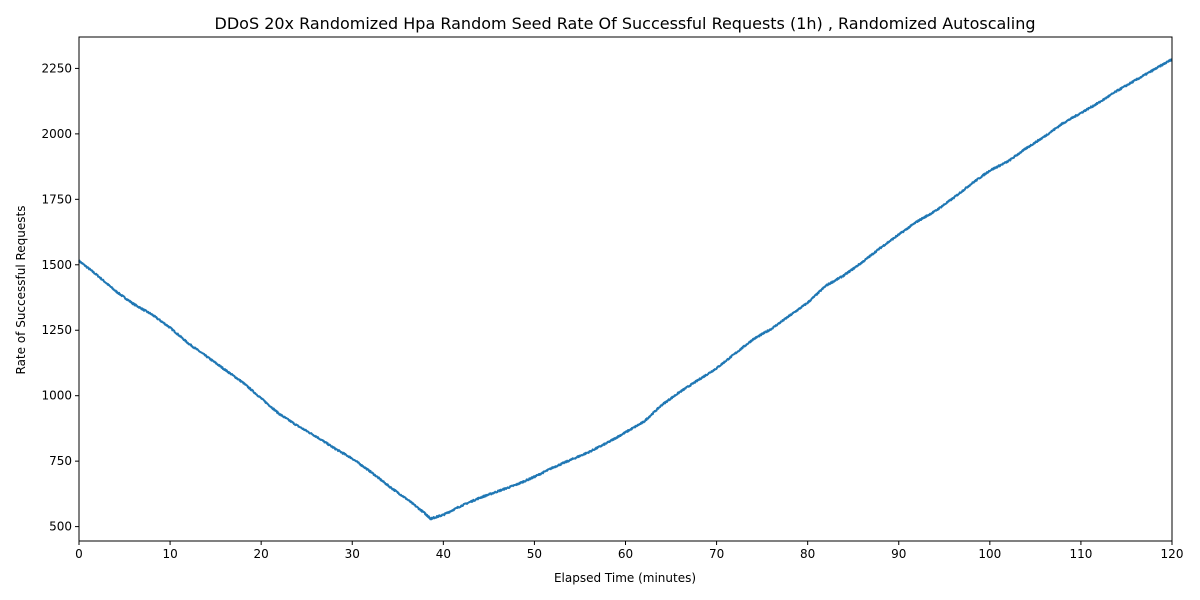  What do you see at coordinates (56, 396) in the screenshot?
I see `y-tick-label: 1000` at bounding box center [56, 396].